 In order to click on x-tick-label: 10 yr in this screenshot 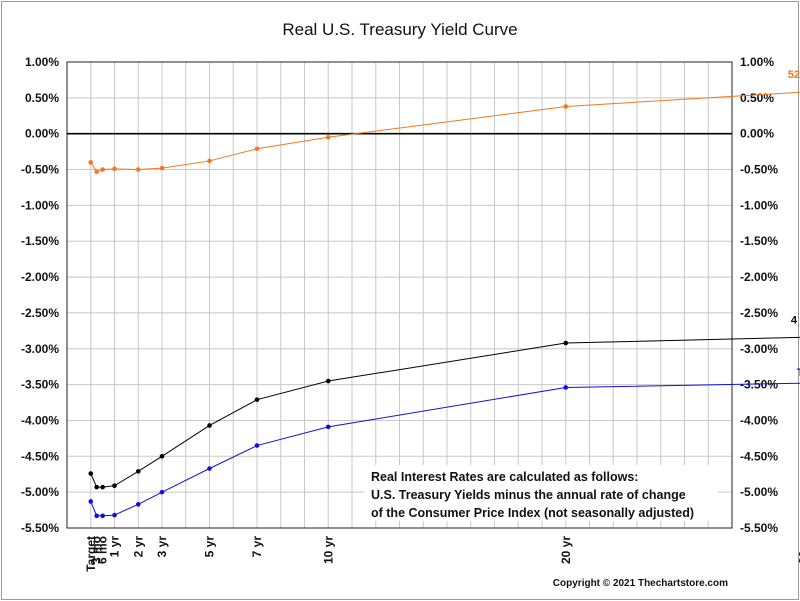, I will do `click(328, 550)`.